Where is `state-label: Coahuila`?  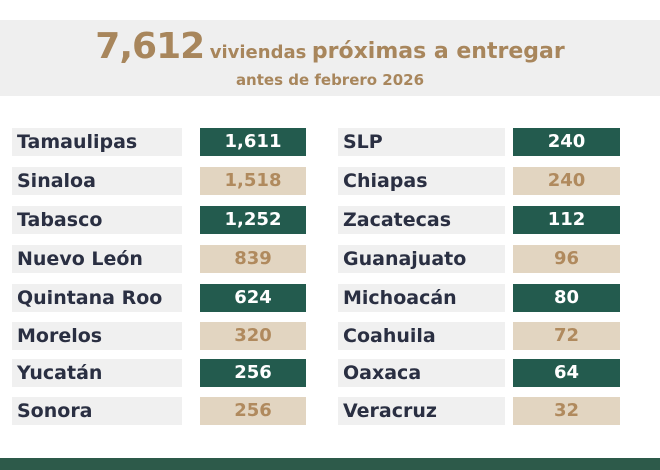
state-label: Coahuila is located at coordinates (421, 336).